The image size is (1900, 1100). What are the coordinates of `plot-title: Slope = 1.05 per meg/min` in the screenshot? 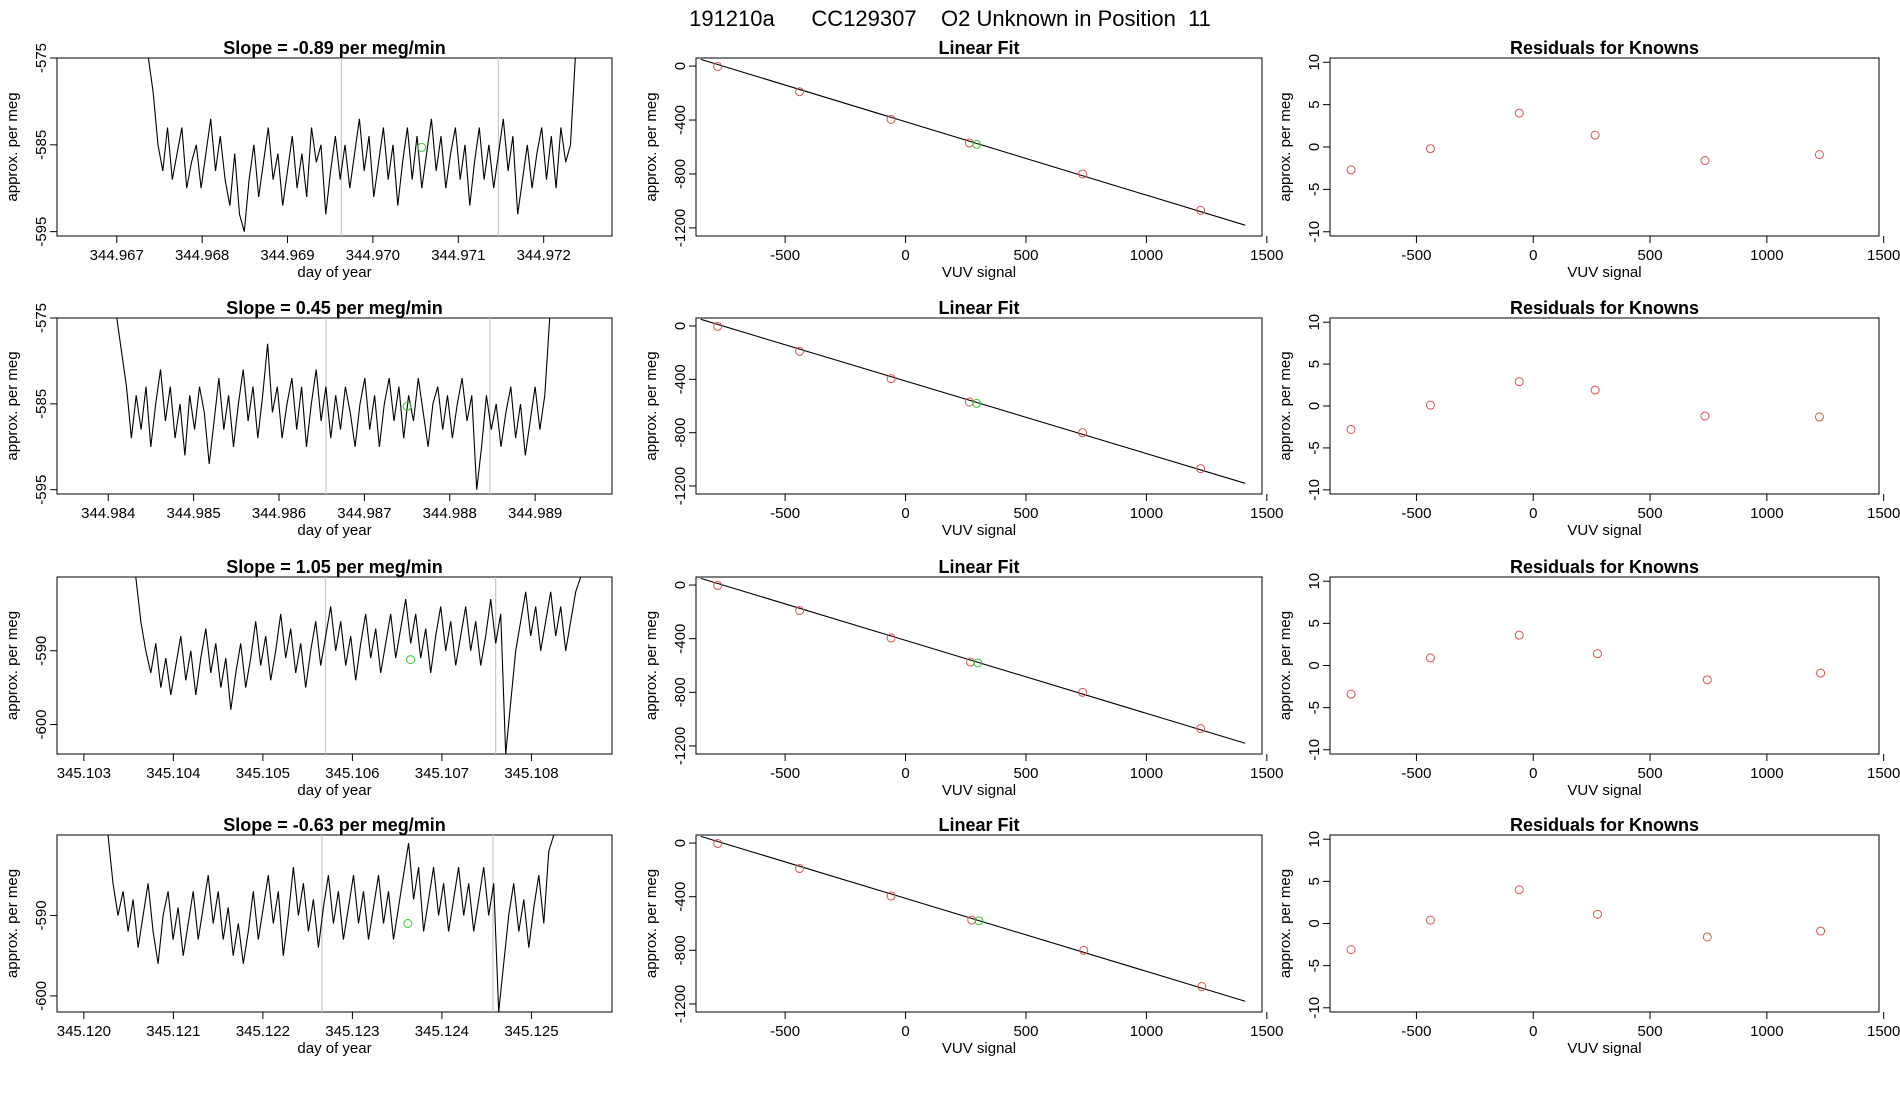 It's located at (334, 567).